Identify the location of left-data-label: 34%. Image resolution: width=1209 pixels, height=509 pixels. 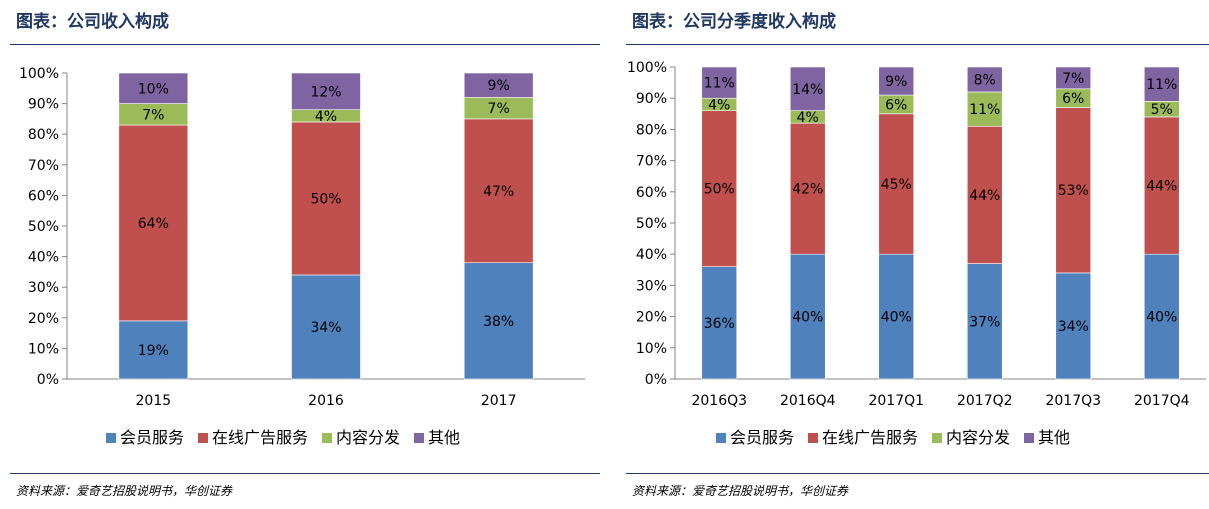
(325, 328).